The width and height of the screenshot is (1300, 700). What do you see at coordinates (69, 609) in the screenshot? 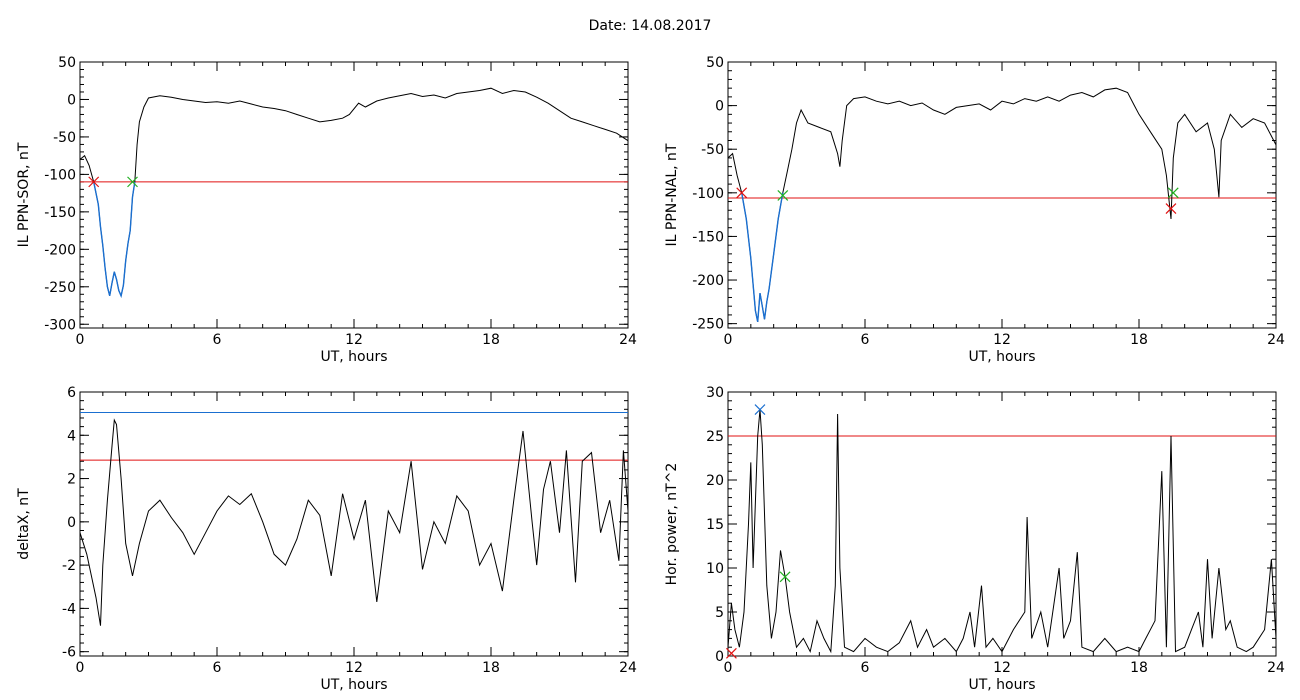
I see `y-tick-label: -4` at bounding box center [69, 609].